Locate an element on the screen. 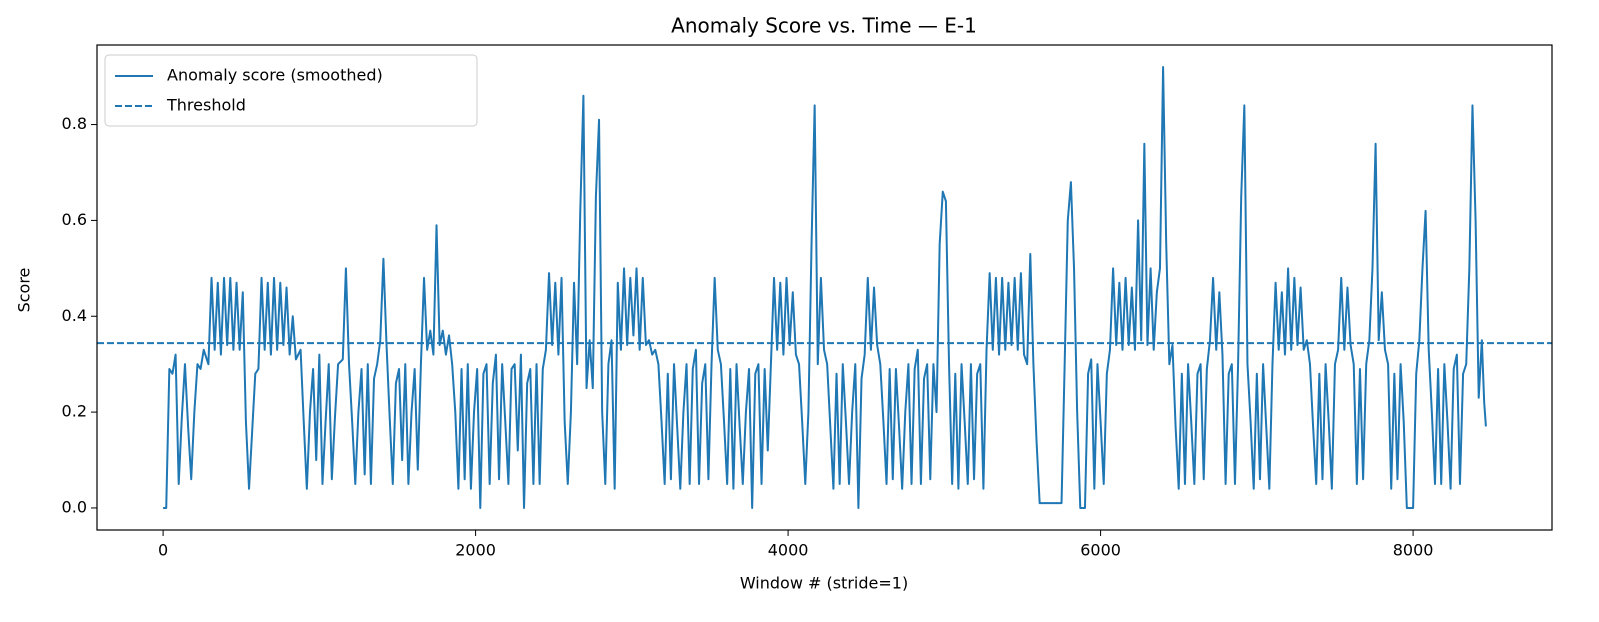  x-tick-label: 2000 is located at coordinates (475, 550).